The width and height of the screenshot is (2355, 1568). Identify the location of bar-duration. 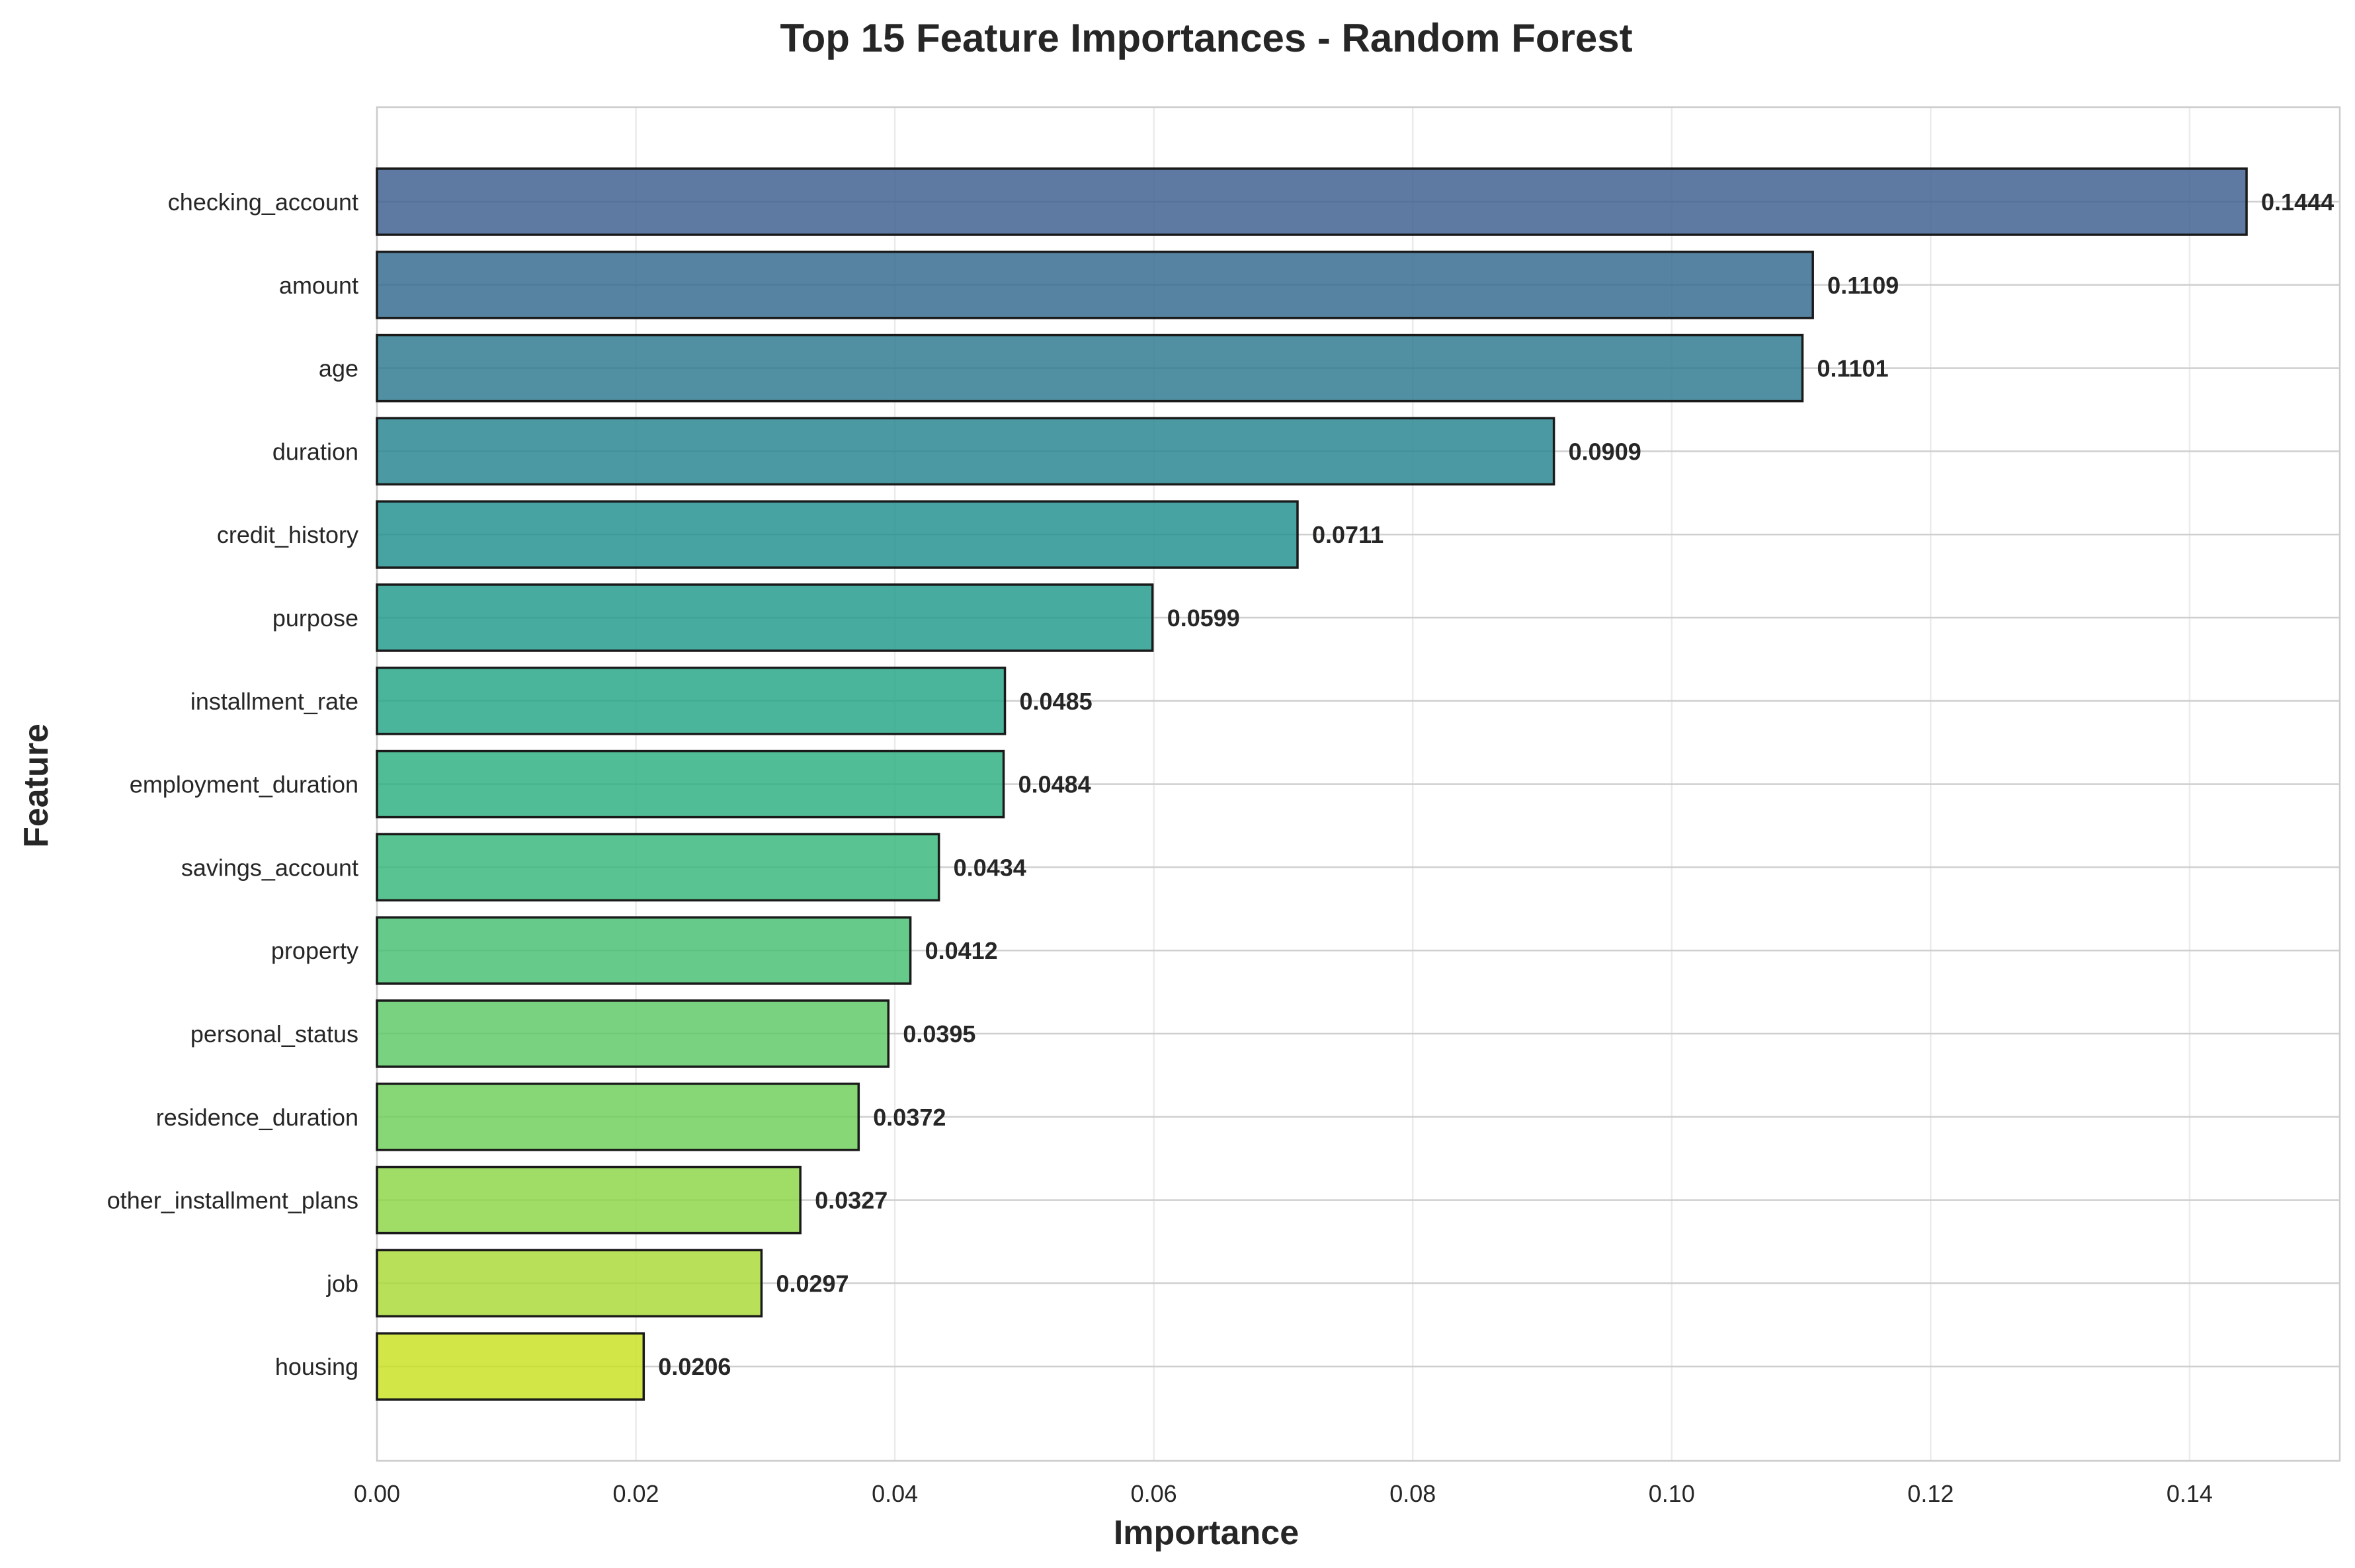
(966, 451).